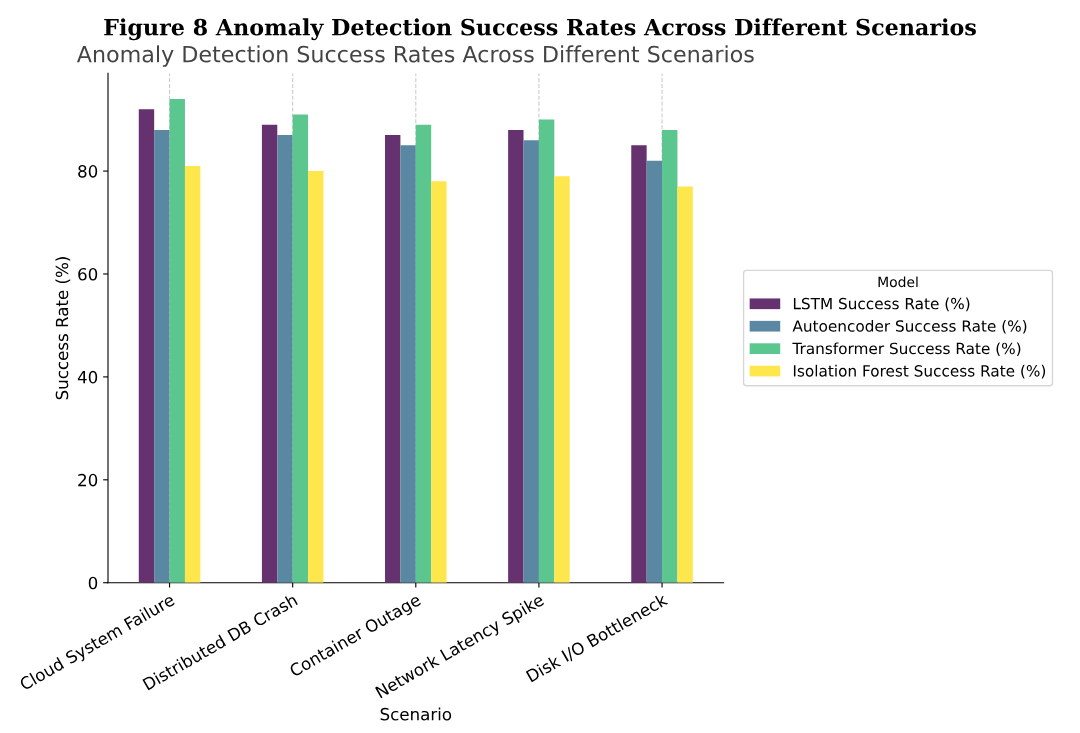 The width and height of the screenshot is (1080, 733). What do you see at coordinates (416, 714) in the screenshot?
I see `x-axis-title: Scenario` at bounding box center [416, 714].